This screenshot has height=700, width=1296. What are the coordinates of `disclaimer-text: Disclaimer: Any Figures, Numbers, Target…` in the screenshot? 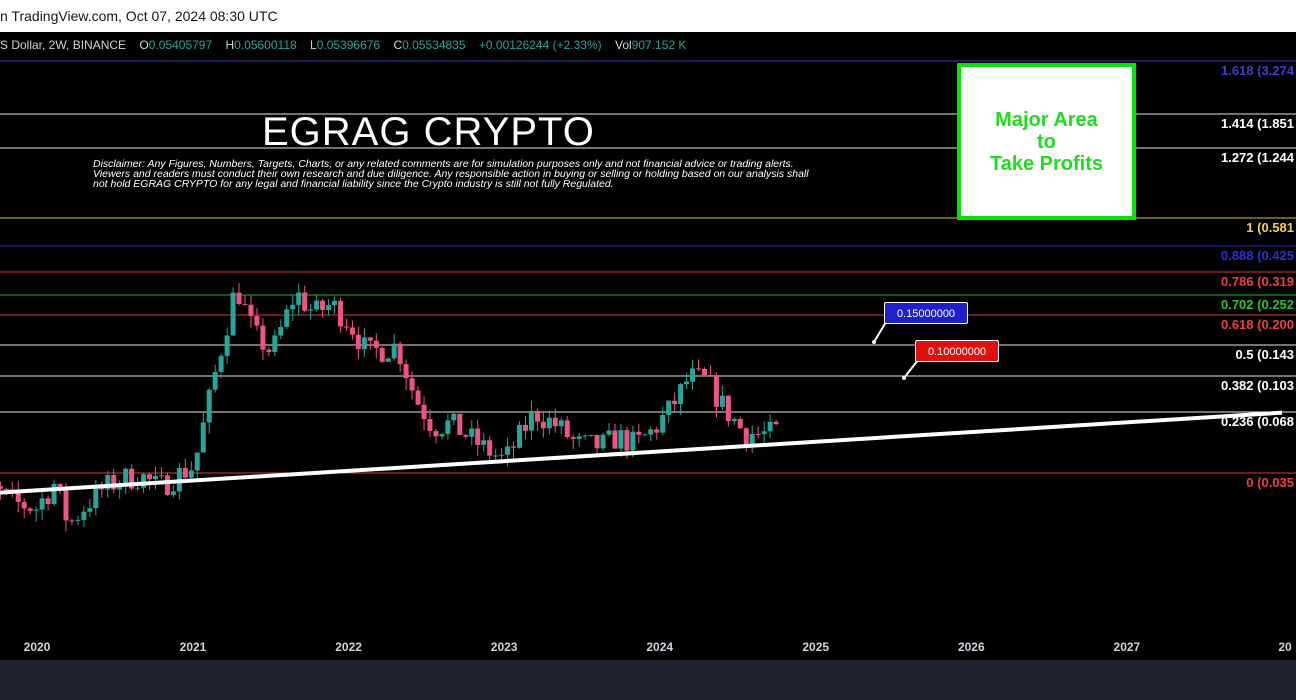 It's located at (451, 174).